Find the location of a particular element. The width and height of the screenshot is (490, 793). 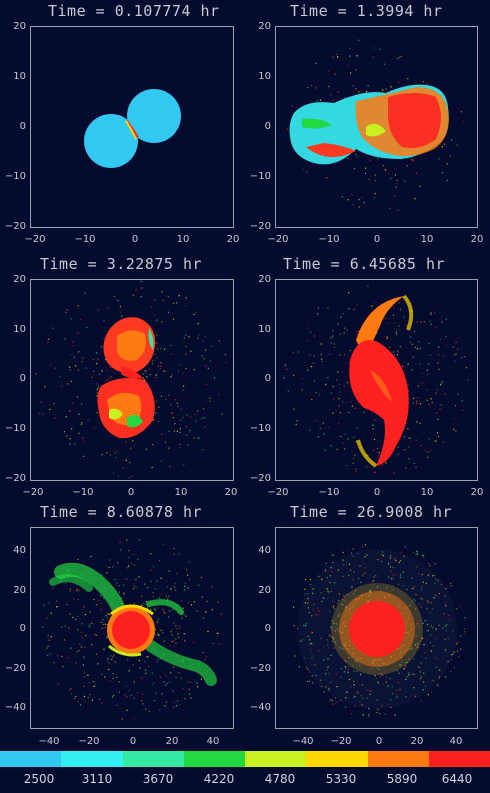

colorbar-label: 3110 is located at coordinates (97, 779).